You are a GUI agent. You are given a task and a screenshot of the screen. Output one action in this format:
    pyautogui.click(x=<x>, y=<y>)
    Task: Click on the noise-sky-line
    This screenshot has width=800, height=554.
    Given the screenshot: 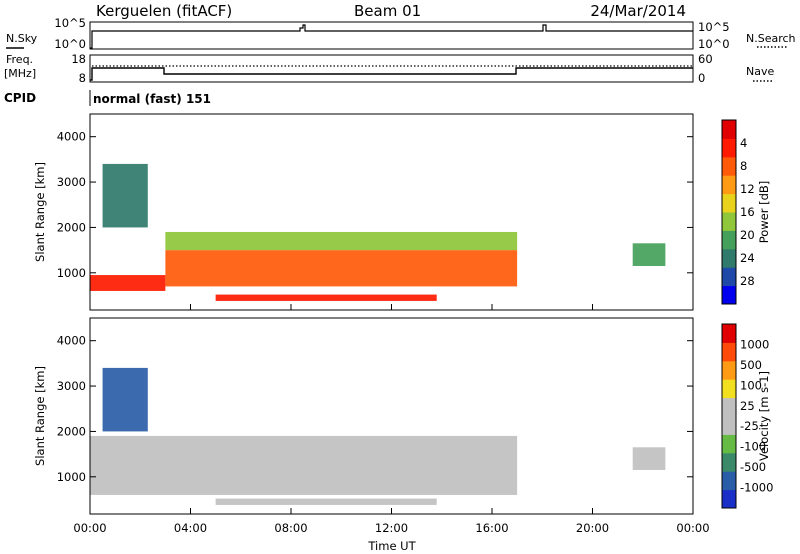 What is the action you would take?
    pyautogui.click(x=391, y=36)
    